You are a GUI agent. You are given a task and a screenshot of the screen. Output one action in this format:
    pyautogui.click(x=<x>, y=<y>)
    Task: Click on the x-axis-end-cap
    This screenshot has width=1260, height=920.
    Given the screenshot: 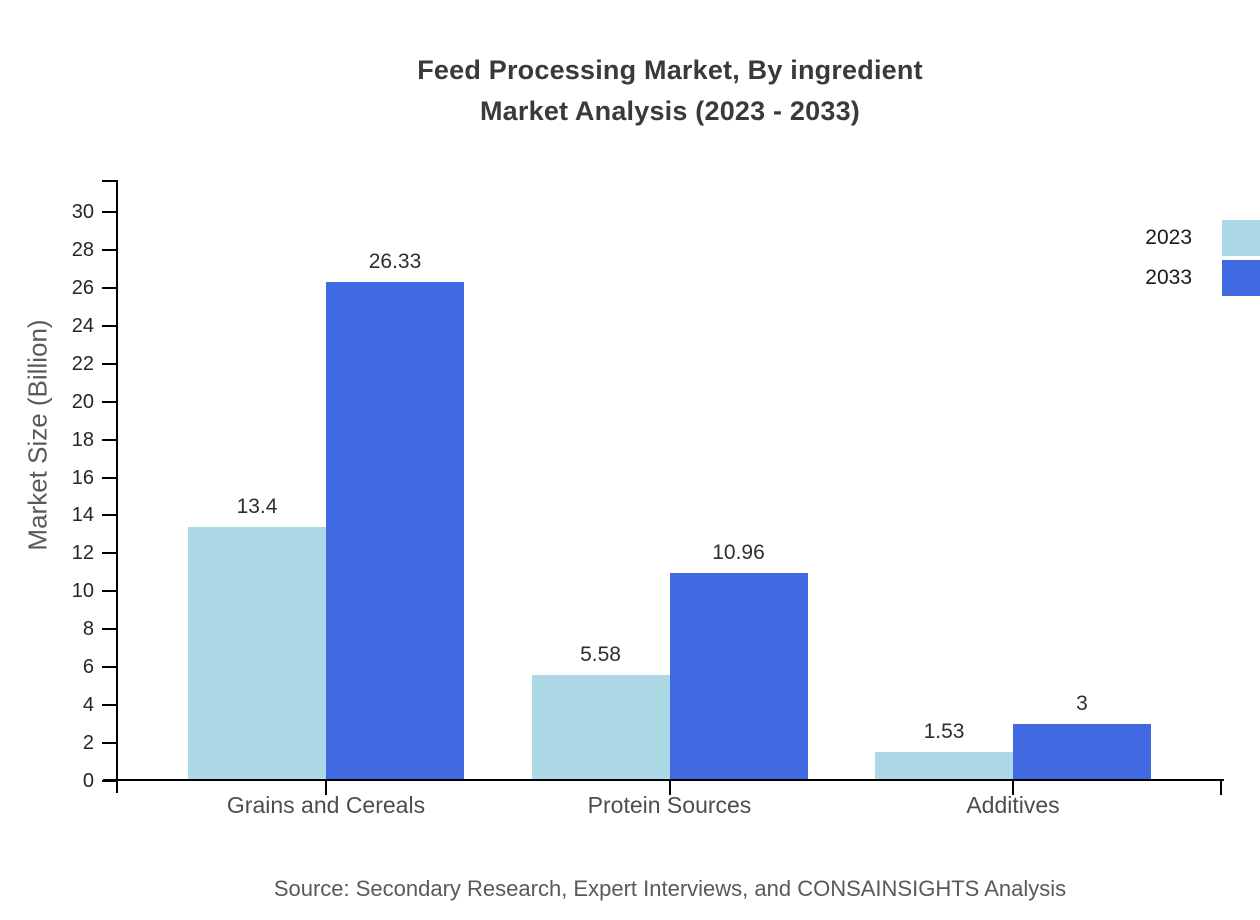 What is the action you would take?
    pyautogui.click(x=1221, y=787)
    